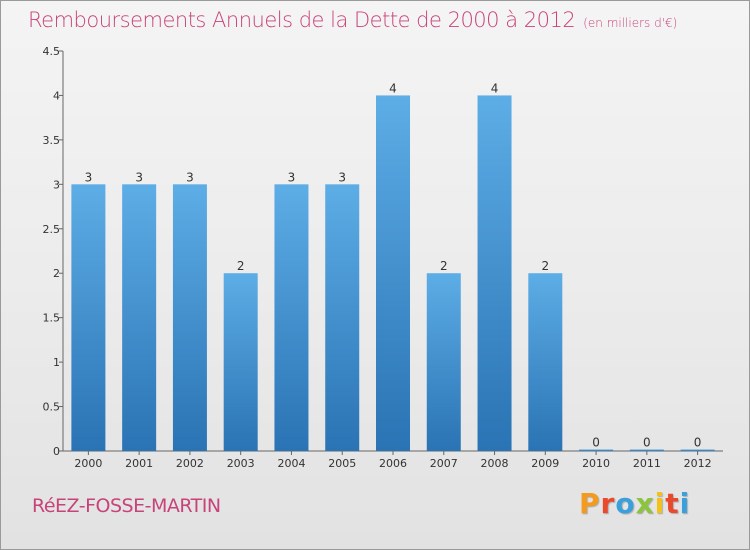 This screenshot has height=550, width=750. What do you see at coordinates (56, 362) in the screenshot?
I see `y-tick-label: 1` at bounding box center [56, 362].